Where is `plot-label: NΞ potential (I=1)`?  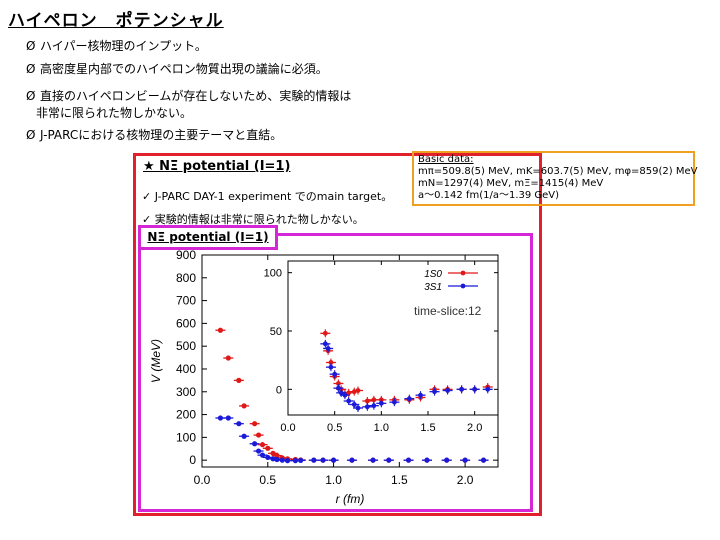
plot-label: NΞ potential (I=1) is located at coordinates (208, 237).